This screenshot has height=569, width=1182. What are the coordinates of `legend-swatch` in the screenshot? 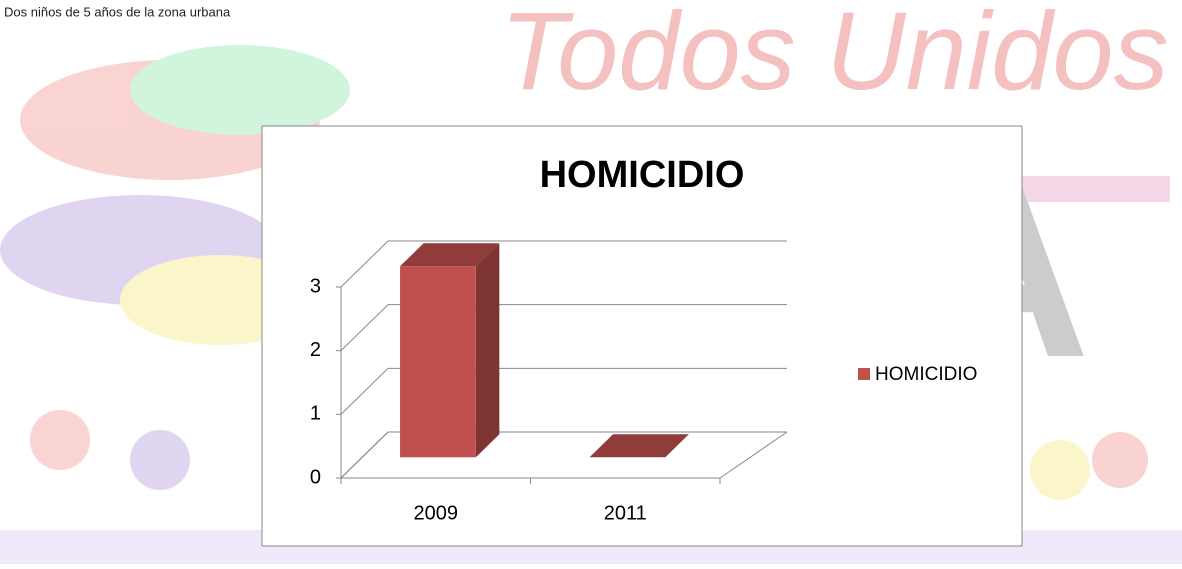 It's located at (864, 374).